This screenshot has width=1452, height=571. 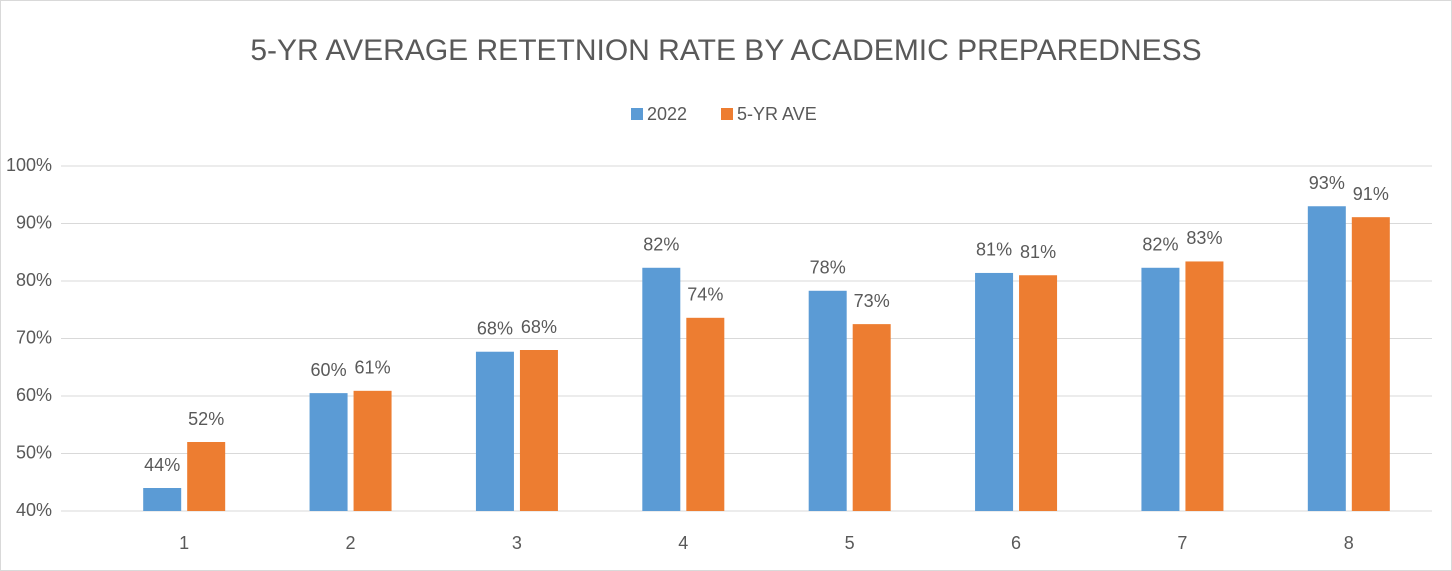 I want to click on data-label: 44%, so click(x=162, y=465).